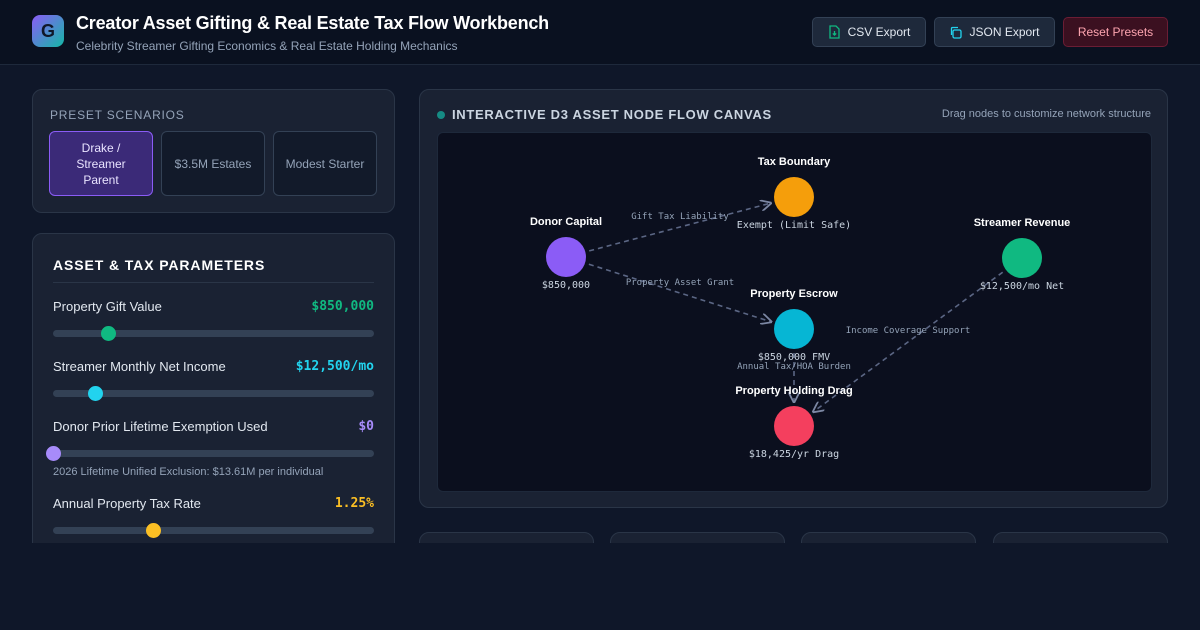 The width and height of the screenshot is (1200, 630). What do you see at coordinates (908, 331) in the screenshot?
I see `flow-link-label: Income Coverage Support` at bounding box center [908, 331].